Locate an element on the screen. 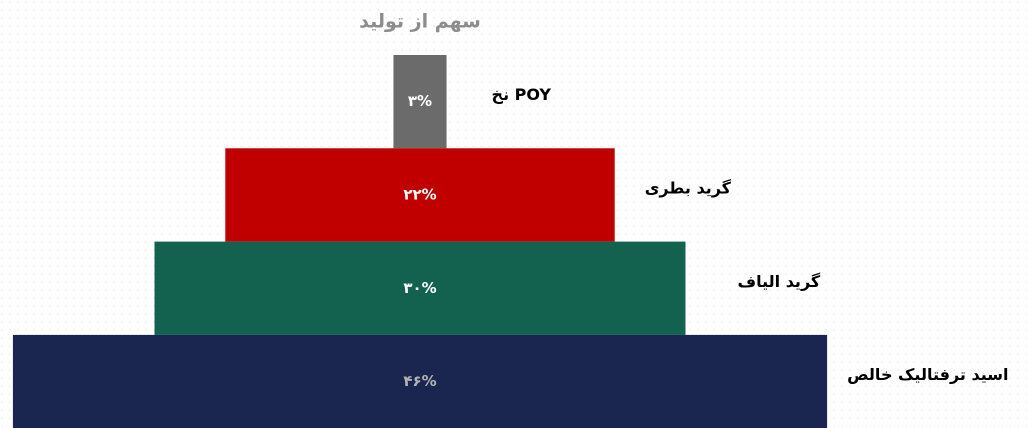 The width and height of the screenshot is (1028, 428). category-label: اسید ترفتالیک خالص is located at coordinates (927, 374).